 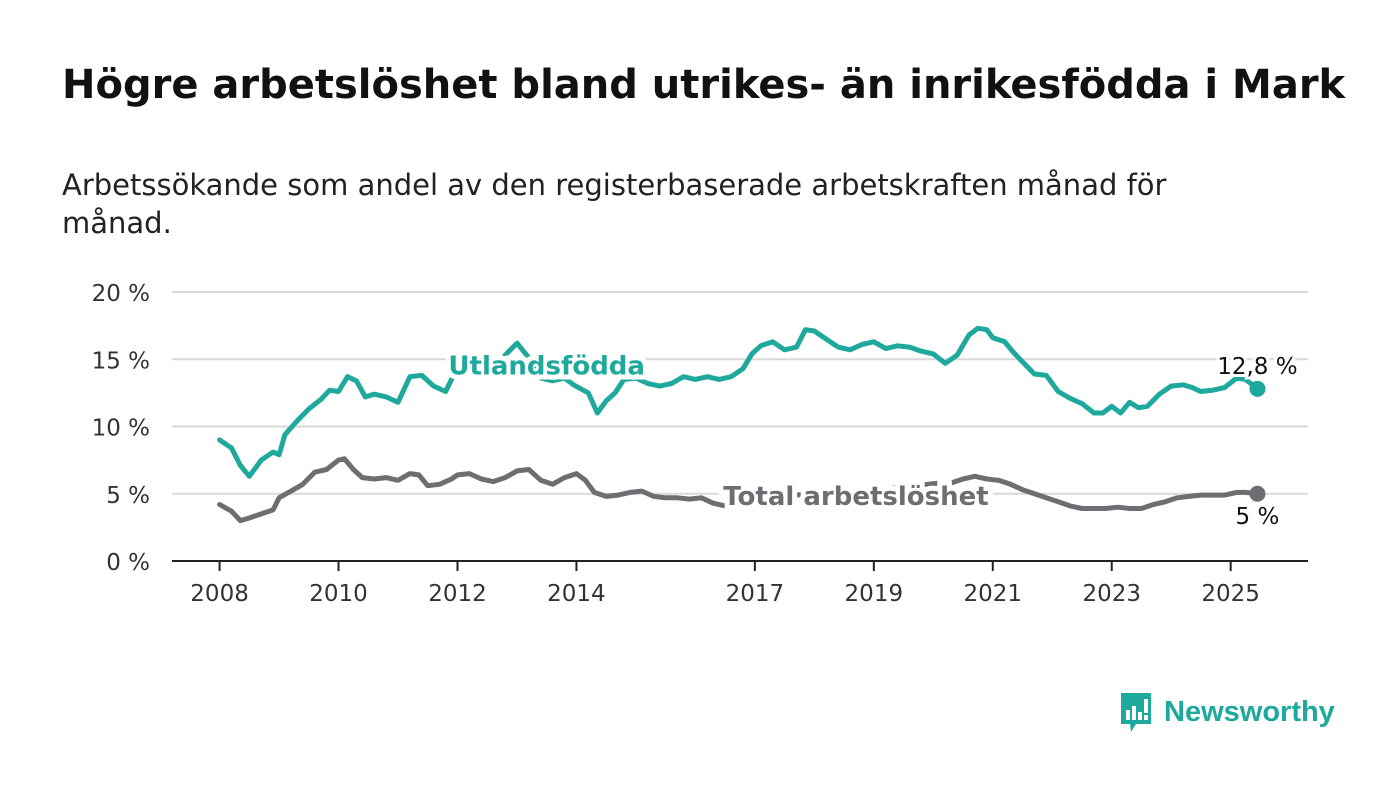 I want to click on y-tick-label: 0 %, so click(x=128, y=563).